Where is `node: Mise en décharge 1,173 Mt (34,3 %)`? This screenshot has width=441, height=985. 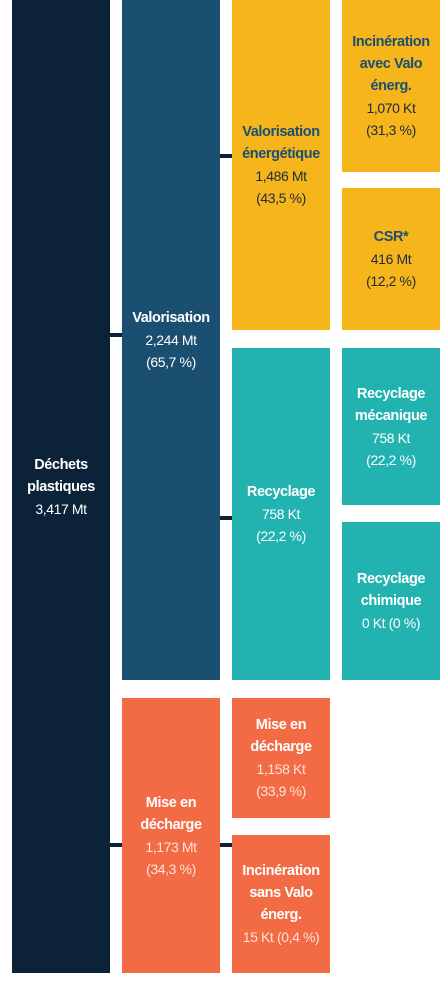 node: Mise en décharge 1,173 Mt (34,3 %) is located at coordinates (171, 835).